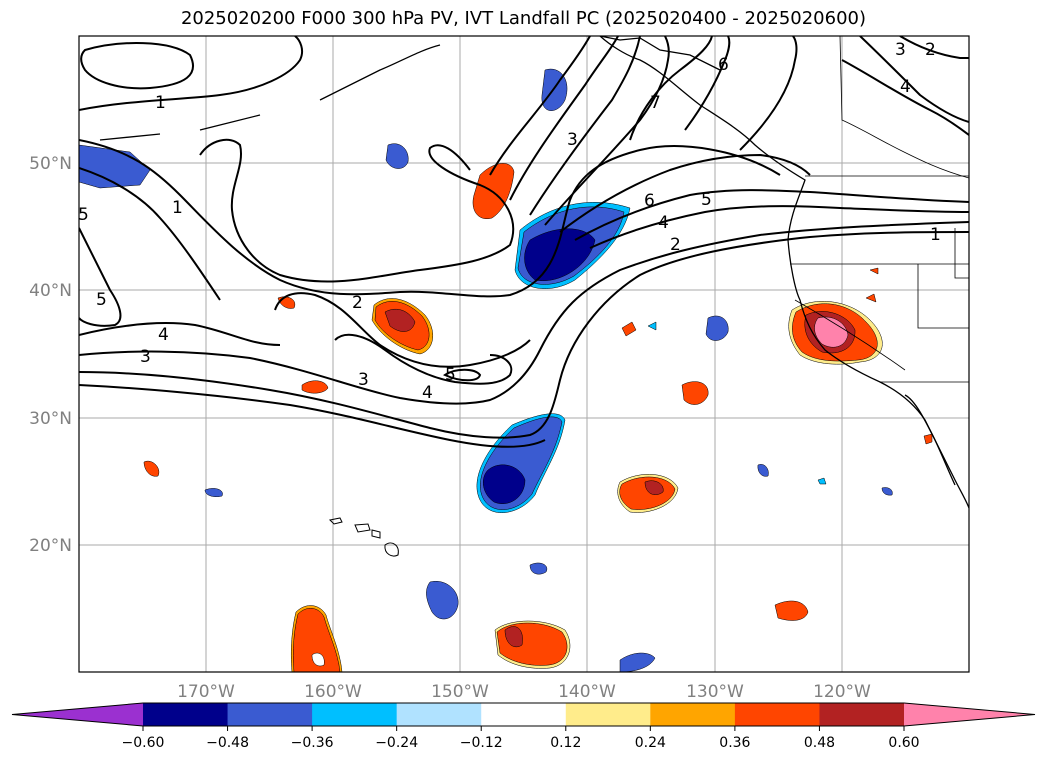 Image resolution: width=1047 pixels, height=765 pixels. Describe the element at coordinates (879, 209) in the screenshot. I see `political-borders` at that location.